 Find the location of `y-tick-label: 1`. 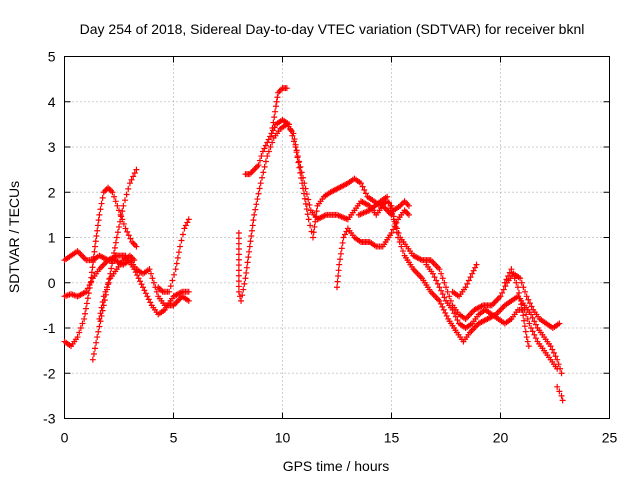

y-tick-label: 1 is located at coordinates (52, 238).